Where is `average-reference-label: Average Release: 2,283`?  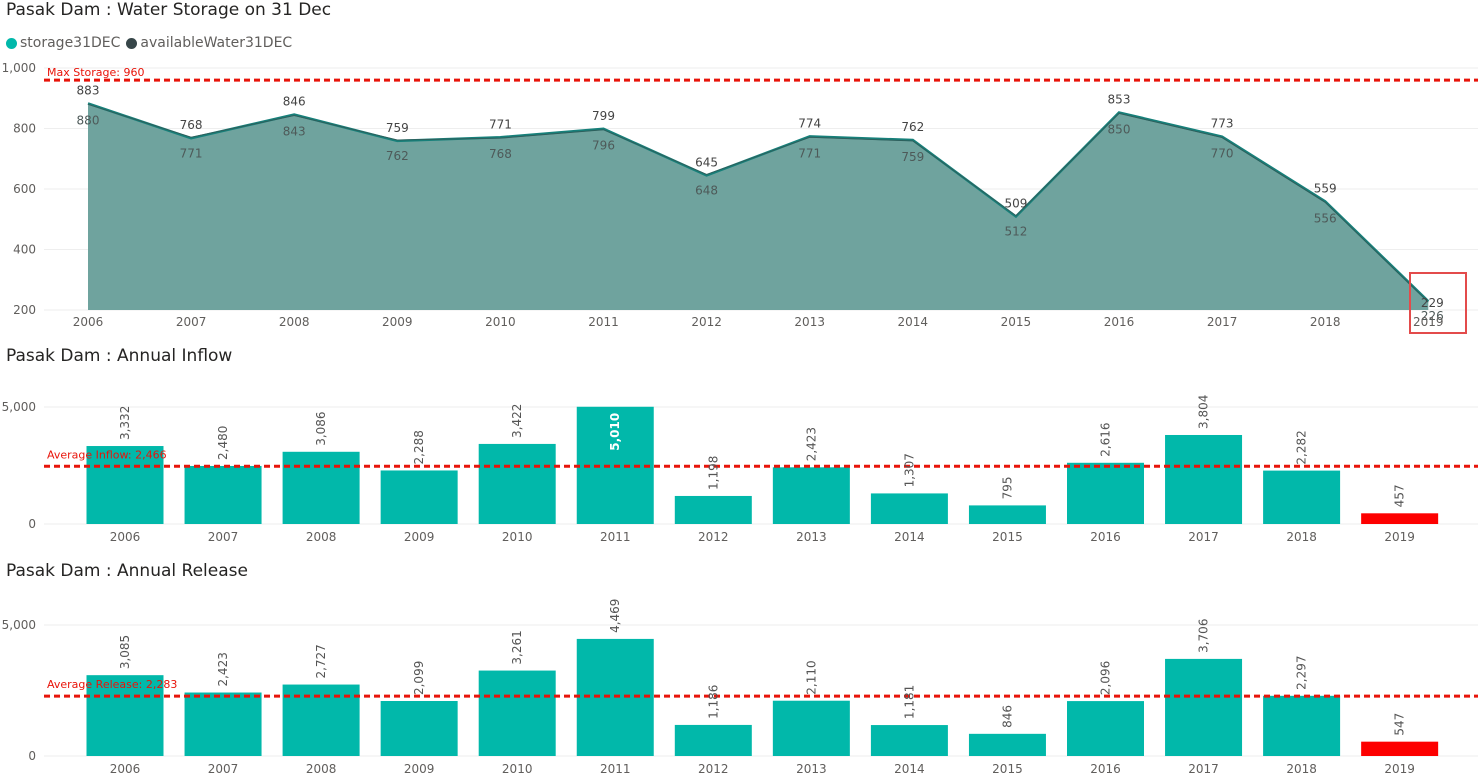
average-reference-label: Average Release: 2,283 is located at coordinates (112, 684).